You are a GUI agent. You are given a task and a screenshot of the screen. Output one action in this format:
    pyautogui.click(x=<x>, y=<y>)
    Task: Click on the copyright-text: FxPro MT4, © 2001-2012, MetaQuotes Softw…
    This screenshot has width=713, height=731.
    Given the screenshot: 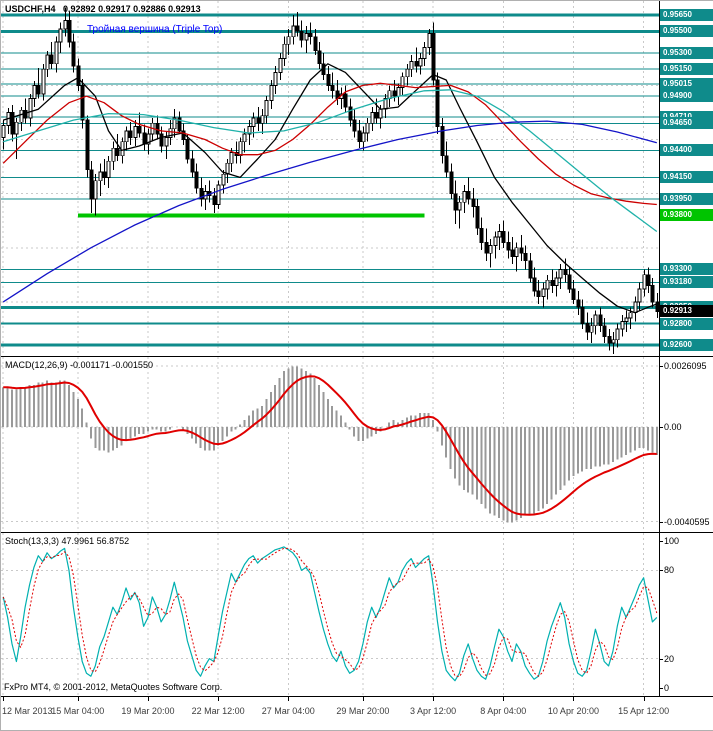 What is the action you would take?
    pyautogui.click(x=113, y=687)
    